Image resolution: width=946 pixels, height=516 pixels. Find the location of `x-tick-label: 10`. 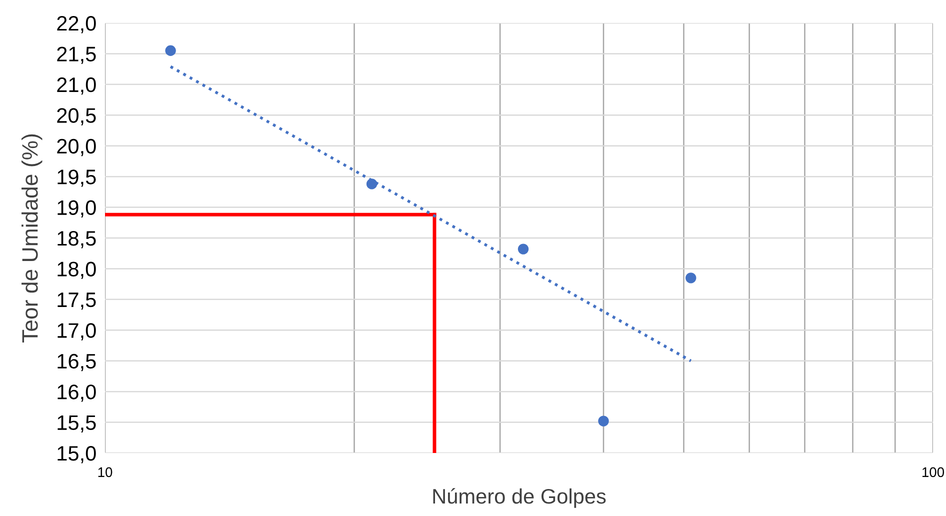

x-tick-label: 10 is located at coordinates (105, 472).